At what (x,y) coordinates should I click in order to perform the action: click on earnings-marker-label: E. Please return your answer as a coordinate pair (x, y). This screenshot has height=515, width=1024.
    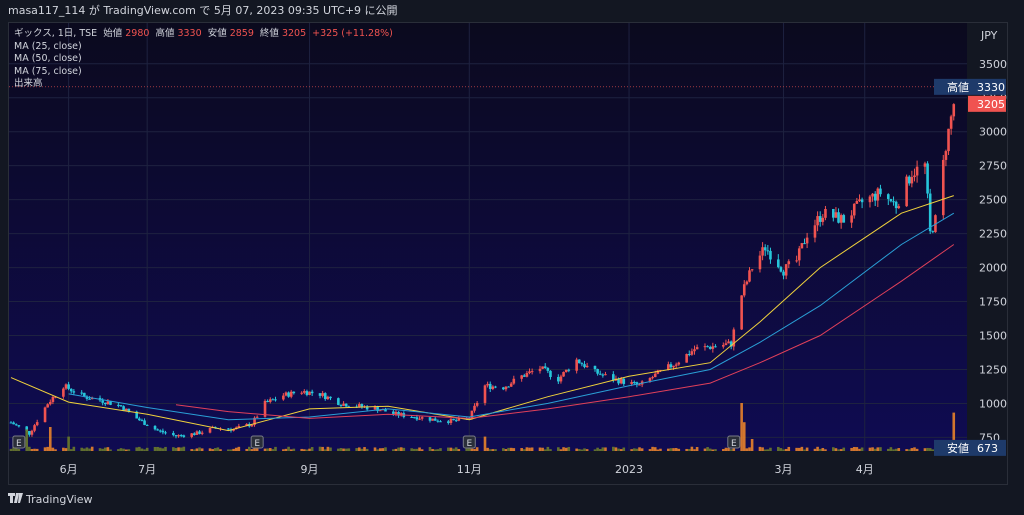
    Looking at the image, I should click on (734, 444).